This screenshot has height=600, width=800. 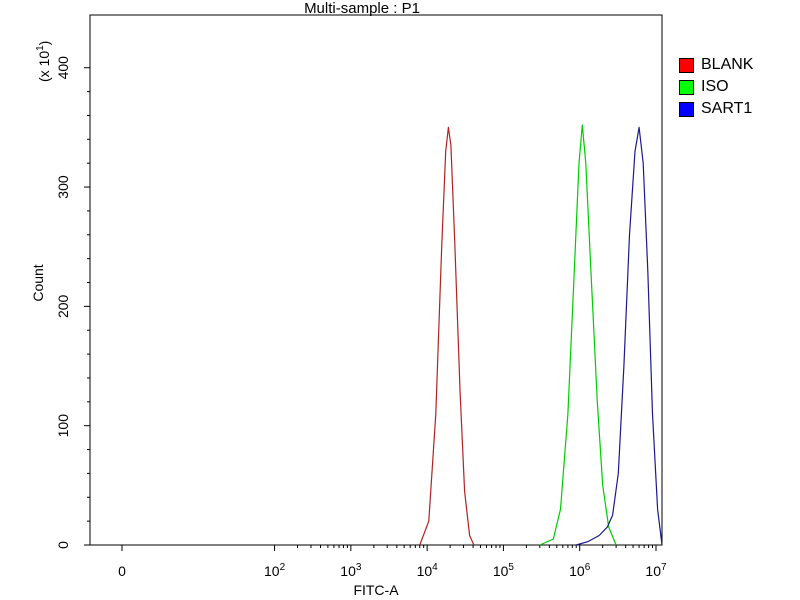 I want to click on x-tick-exponent: 2, so click(x=283, y=567).